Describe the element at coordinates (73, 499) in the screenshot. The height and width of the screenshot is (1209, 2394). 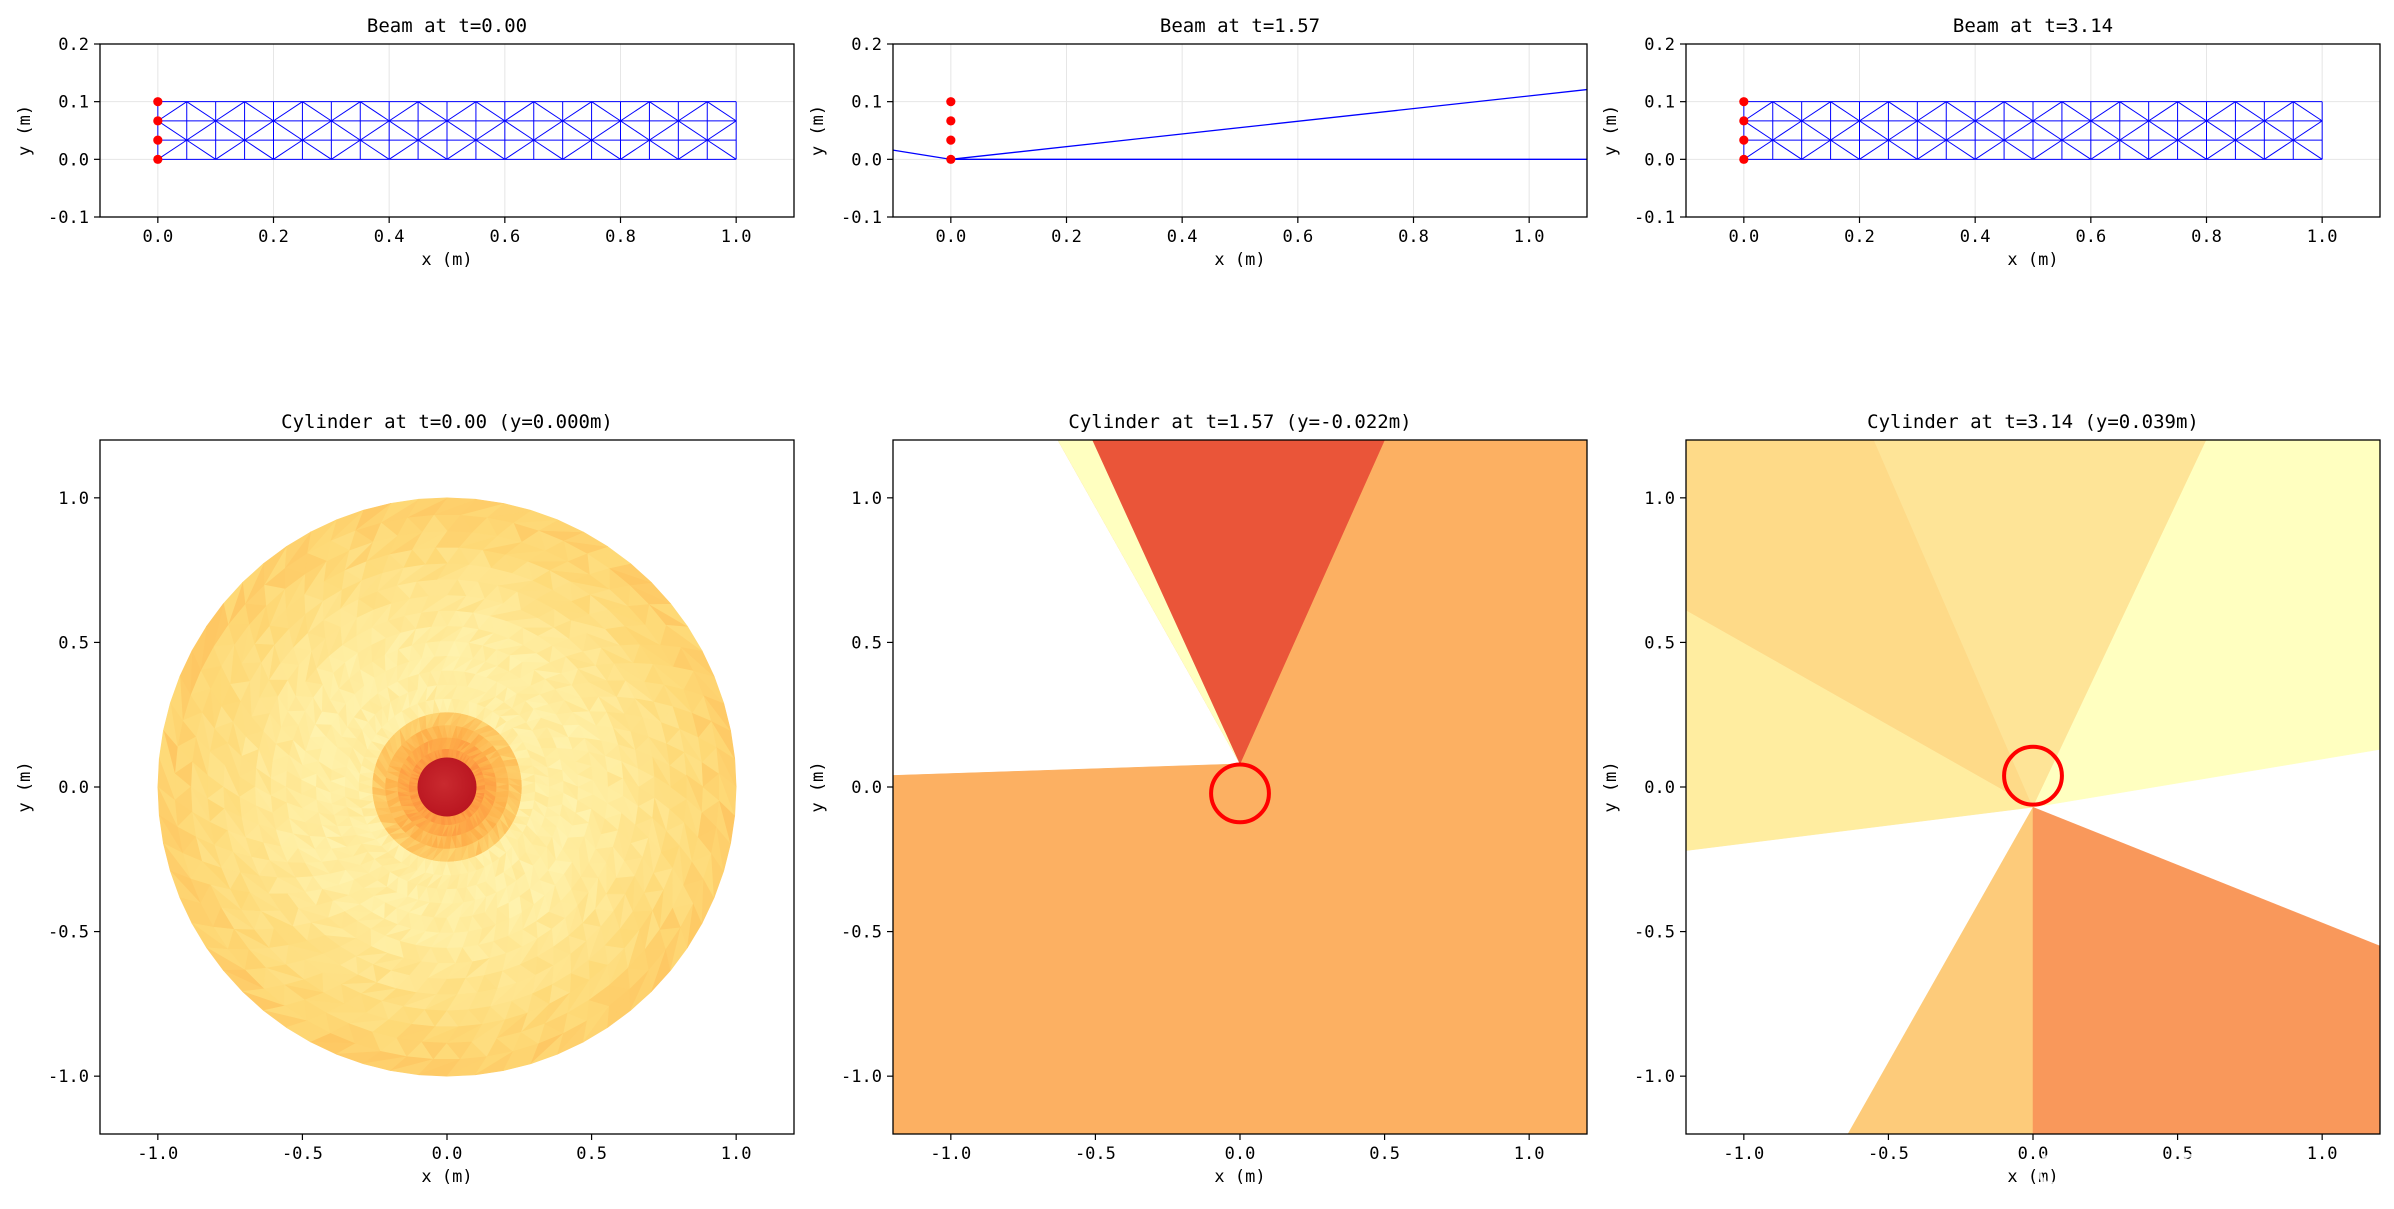
I see `y-tick-label: 1.0` at that location.